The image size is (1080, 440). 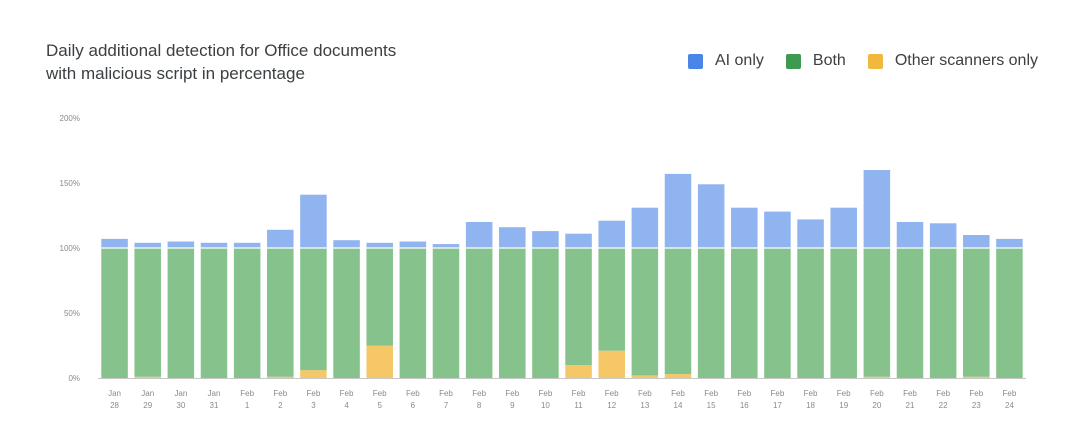 I want to click on x-tick-label-day: 1, so click(x=247, y=405).